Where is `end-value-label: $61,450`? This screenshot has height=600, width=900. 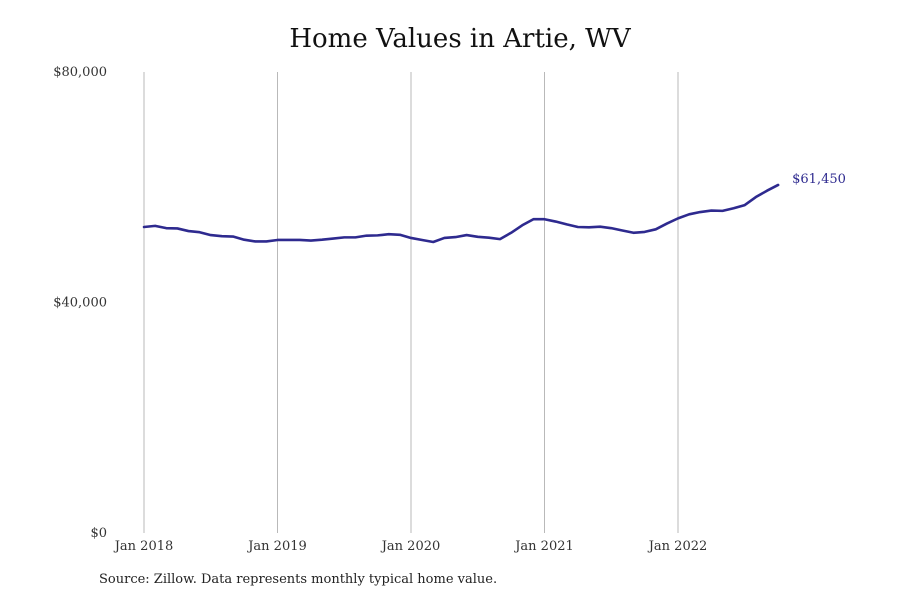
end-value-label: $61,450 is located at coordinates (819, 179).